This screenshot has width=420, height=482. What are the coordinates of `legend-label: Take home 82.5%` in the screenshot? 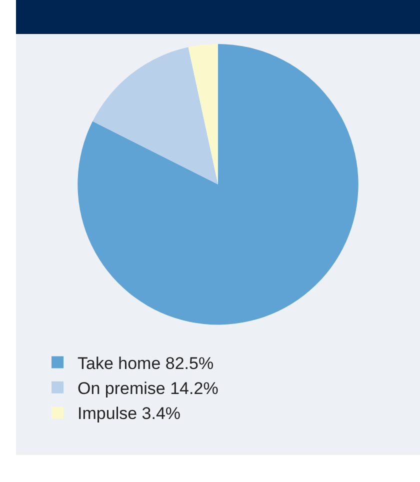 It's located at (146, 363).